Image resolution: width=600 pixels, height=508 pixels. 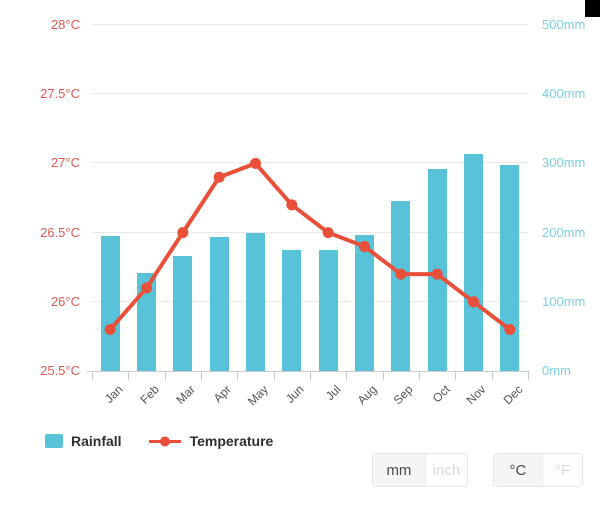 What do you see at coordinates (149, 394) in the screenshot?
I see `x-axis-label-feb: Feb` at bounding box center [149, 394].